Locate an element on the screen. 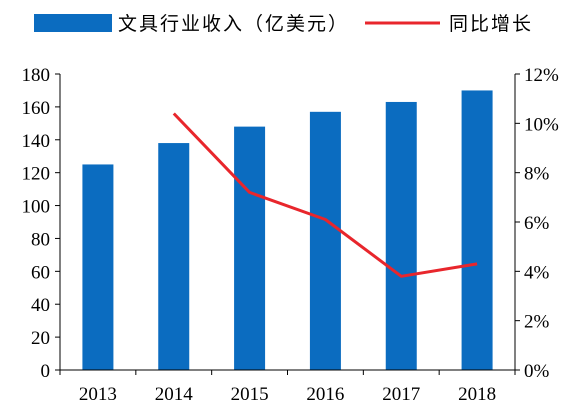  x-tick-label: 2016 is located at coordinates (325, 394).